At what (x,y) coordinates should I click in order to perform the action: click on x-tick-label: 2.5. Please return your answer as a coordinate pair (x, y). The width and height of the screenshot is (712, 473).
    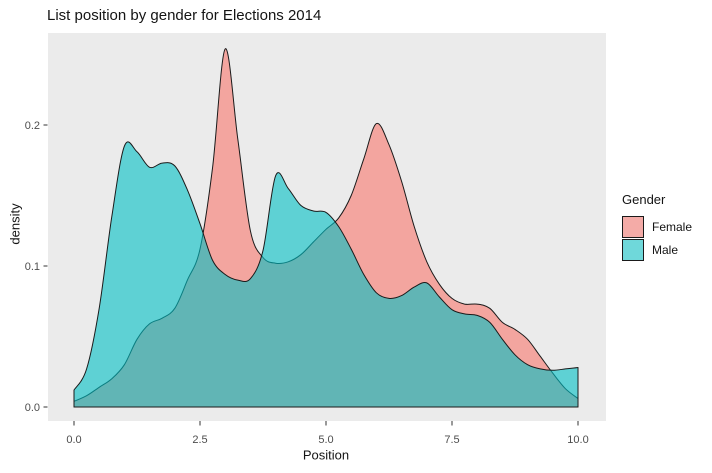
    Looking at the image, I should click on (199, 440).